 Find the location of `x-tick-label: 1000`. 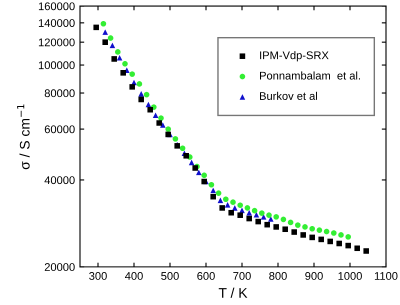

x-tick-label: 1000 is located at coordinates (350, 276).